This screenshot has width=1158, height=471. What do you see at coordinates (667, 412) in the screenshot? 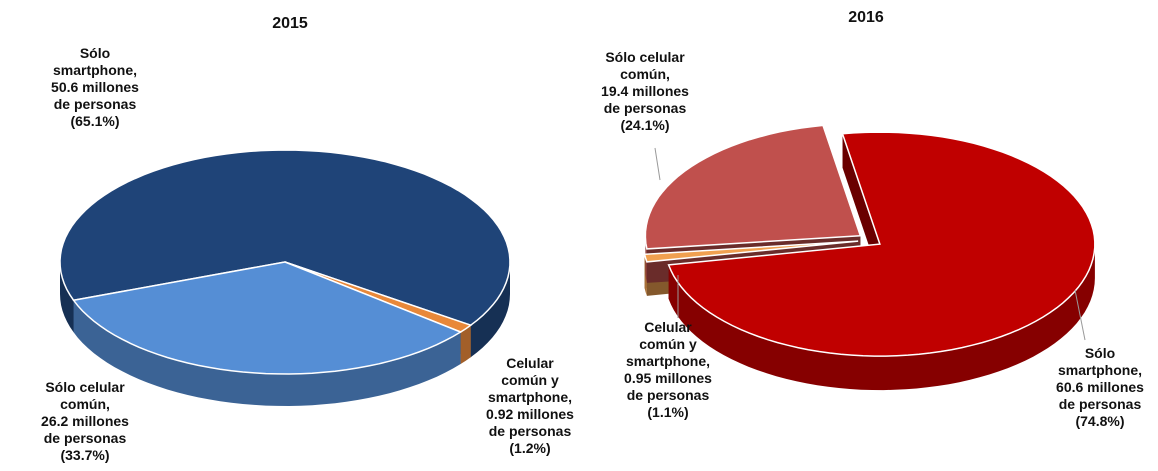
I see `label-line: (1.1%)` at bounding box center [667, 412].